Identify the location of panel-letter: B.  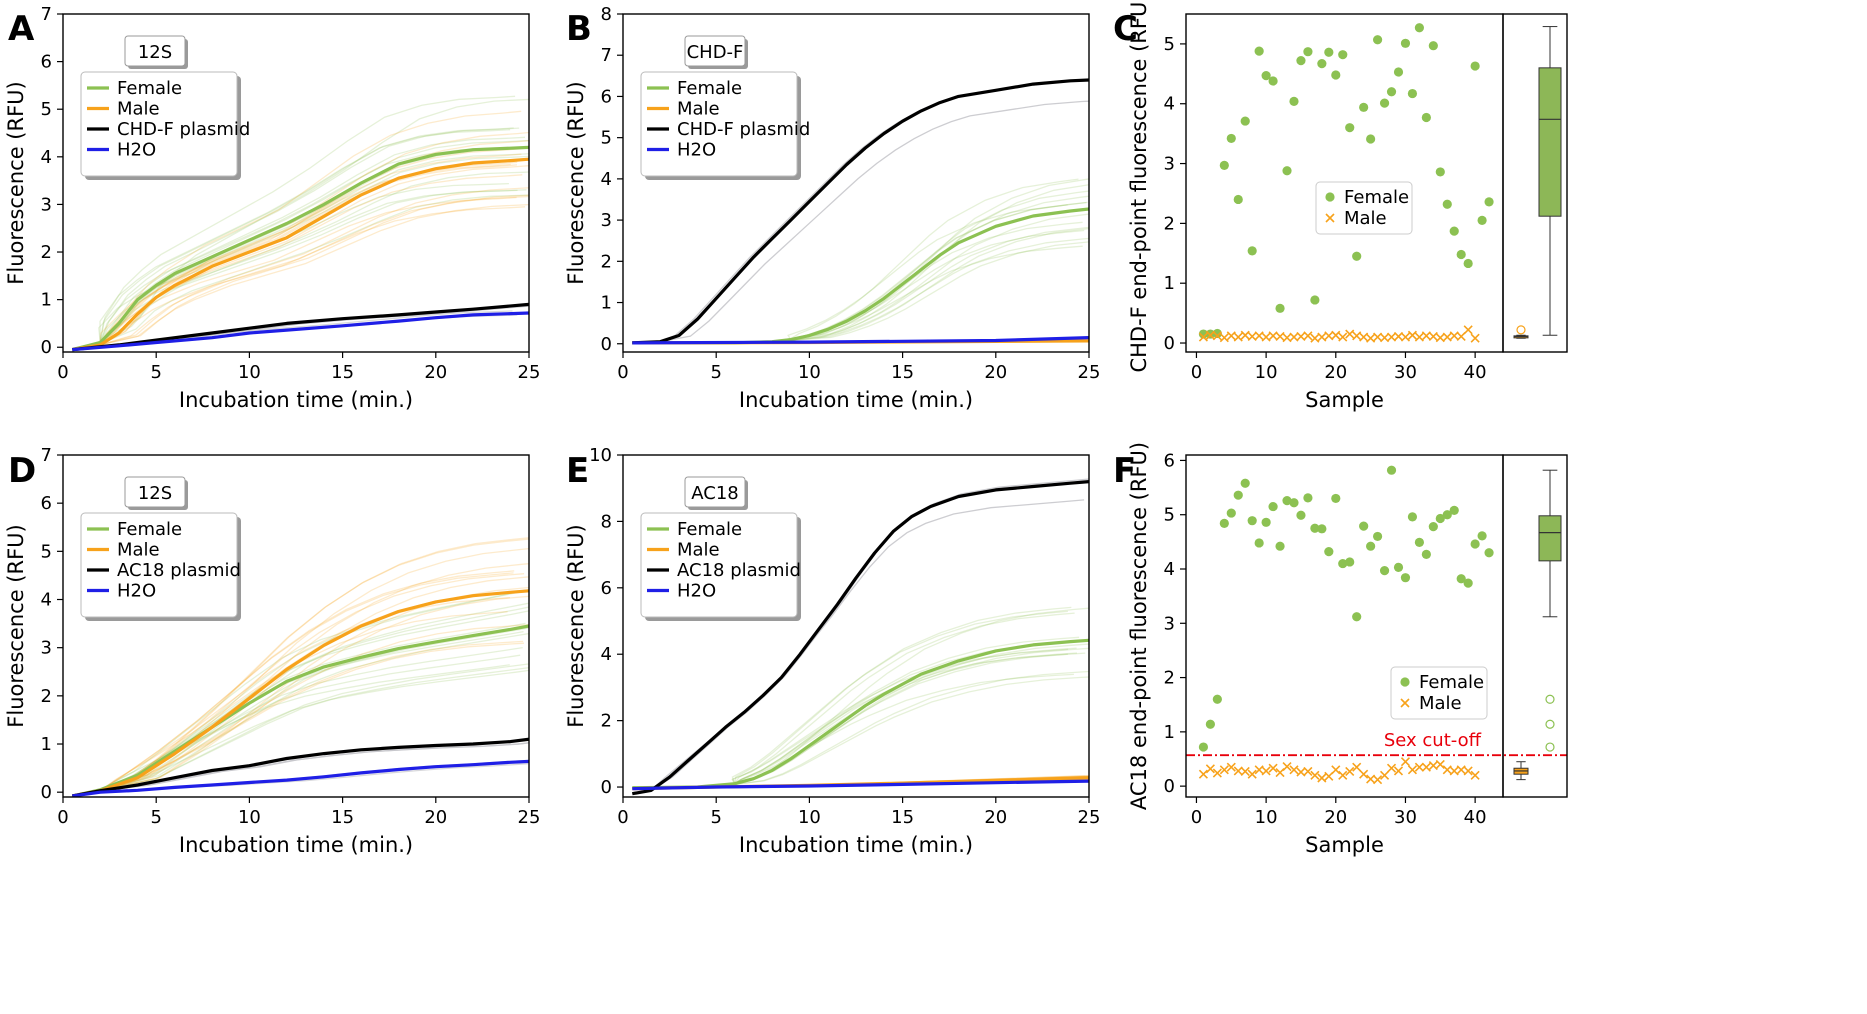
(579, 29).